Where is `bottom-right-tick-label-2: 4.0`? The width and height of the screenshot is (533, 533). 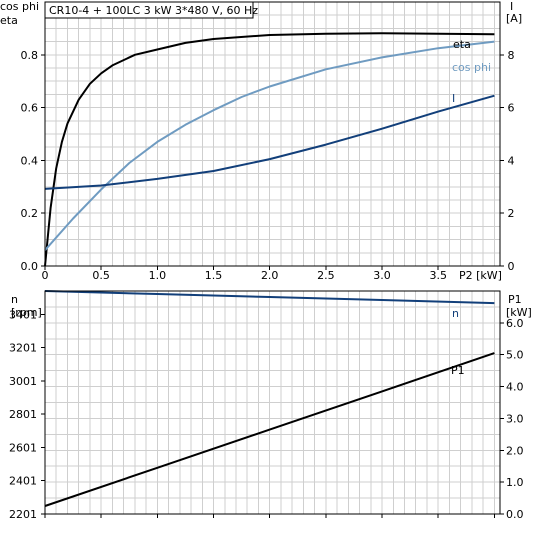 bottom-right-tick-label-2: 4.0 is located at coordinates (515, 387).